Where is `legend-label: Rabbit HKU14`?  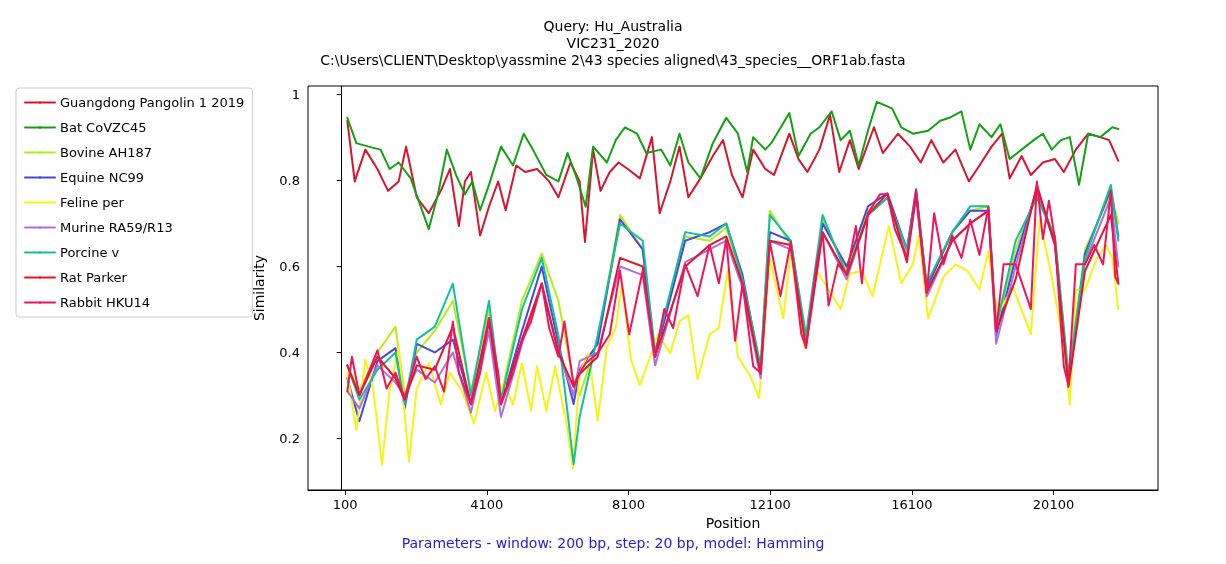 legend-label: Rabbit HKU14 is located at coordinates (105, 302).